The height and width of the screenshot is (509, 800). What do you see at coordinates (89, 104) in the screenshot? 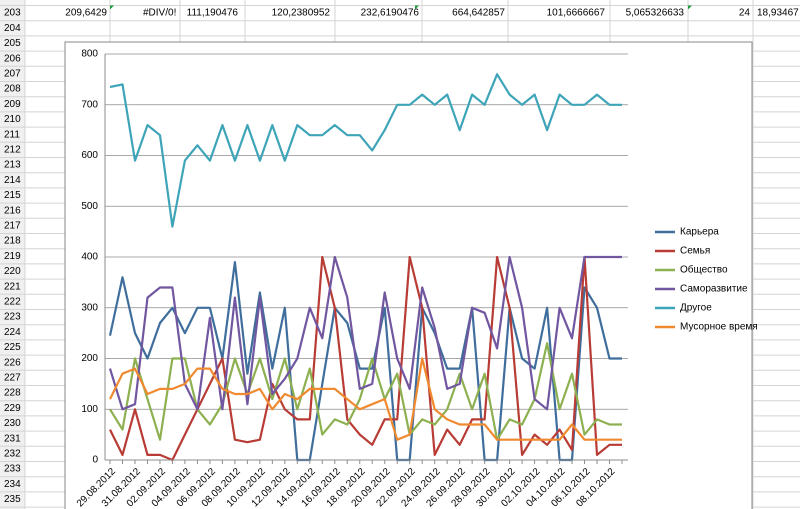
I see `y-tick-label: 700` at bounding box center [89, 104].